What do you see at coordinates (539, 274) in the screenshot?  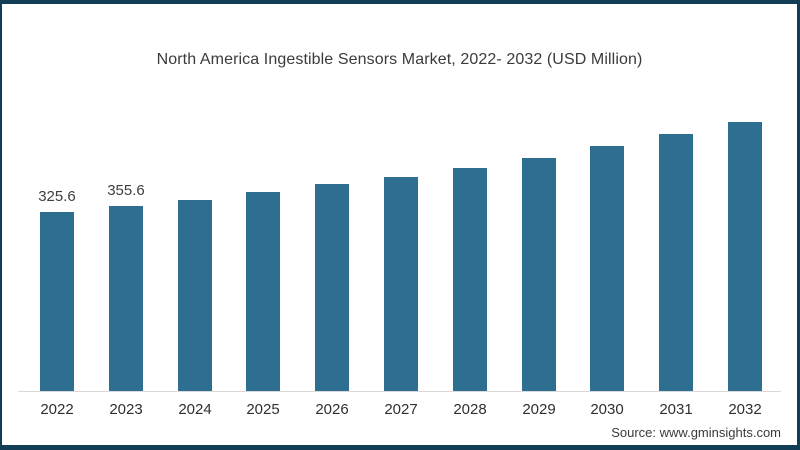 I see `bar-2029` at bounding box center [539, 274].